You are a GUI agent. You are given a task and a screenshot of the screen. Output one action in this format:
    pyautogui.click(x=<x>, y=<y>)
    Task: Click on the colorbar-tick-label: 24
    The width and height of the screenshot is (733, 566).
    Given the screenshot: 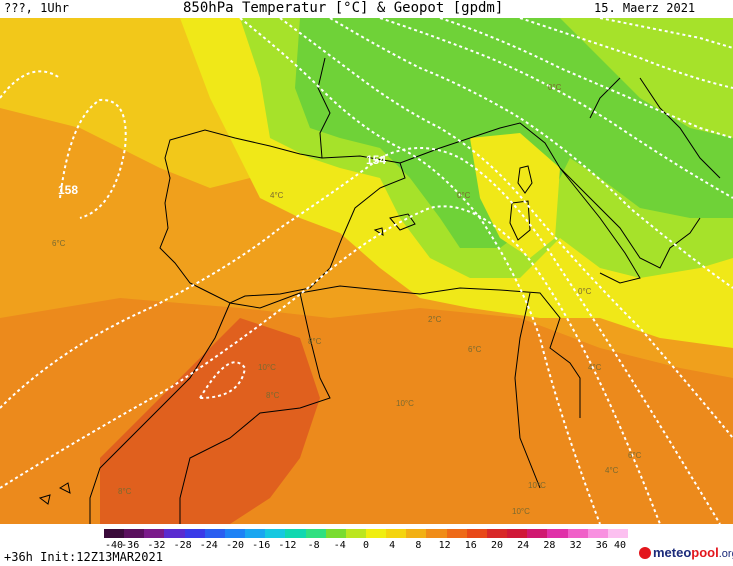 What is the action you would take?
    pyautogui.click(x=523, y=545)
    